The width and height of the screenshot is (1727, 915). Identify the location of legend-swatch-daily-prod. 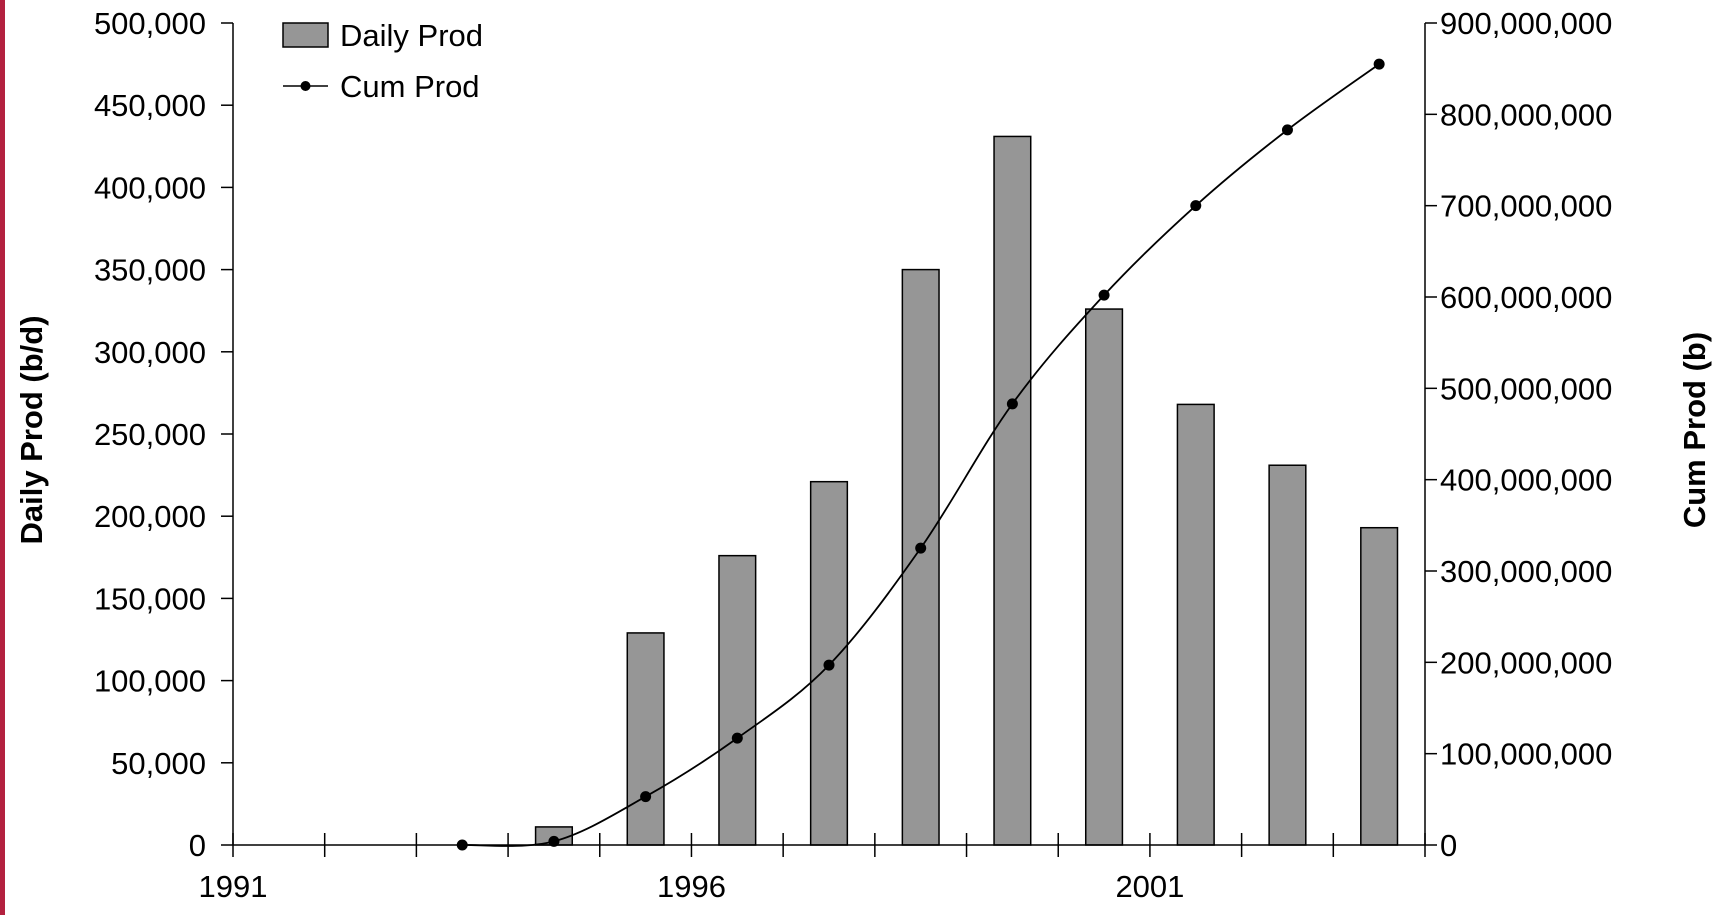
(305, 35).